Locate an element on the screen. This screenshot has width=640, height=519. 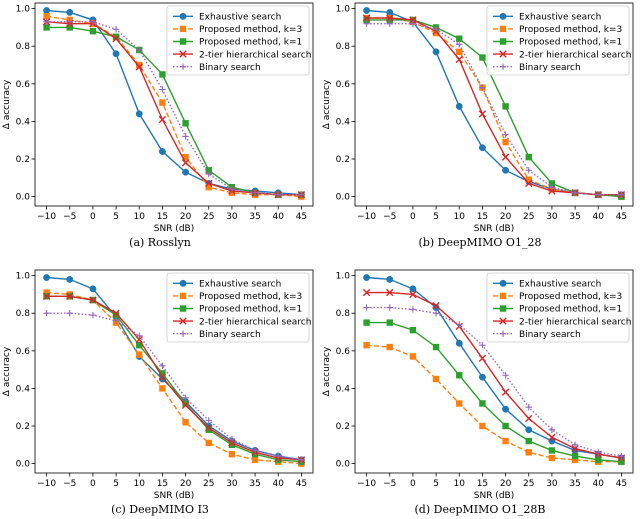
legend-label: Binary search is located at coordinates (230, 335).